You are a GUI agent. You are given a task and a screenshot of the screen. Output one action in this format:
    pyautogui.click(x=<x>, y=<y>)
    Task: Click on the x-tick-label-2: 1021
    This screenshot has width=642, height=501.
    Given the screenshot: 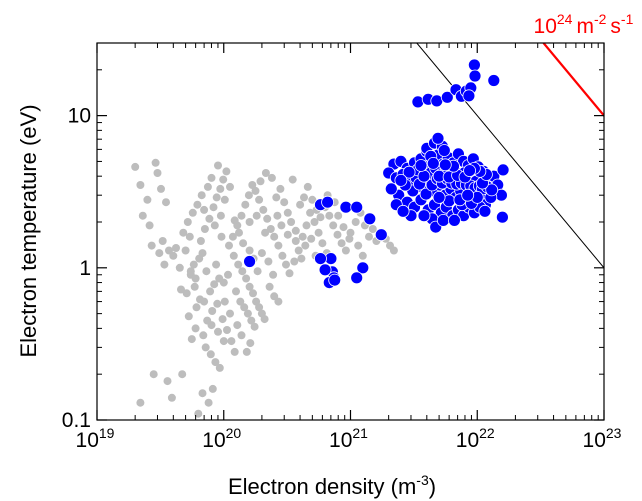 What is the action you would take?
    pyautogui.click(x=348, y=438)
    